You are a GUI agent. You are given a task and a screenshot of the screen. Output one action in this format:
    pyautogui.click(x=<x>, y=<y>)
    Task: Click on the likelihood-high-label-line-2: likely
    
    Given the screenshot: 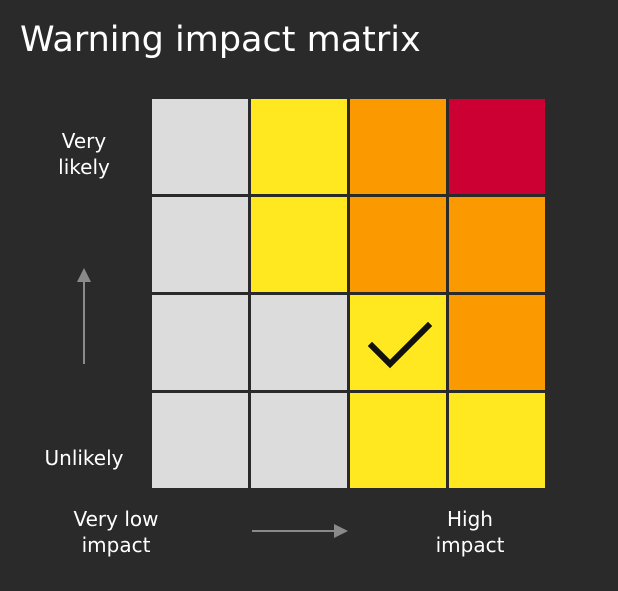 What is the action you would take?
    pyautogui.click(x=84, y=167)
    